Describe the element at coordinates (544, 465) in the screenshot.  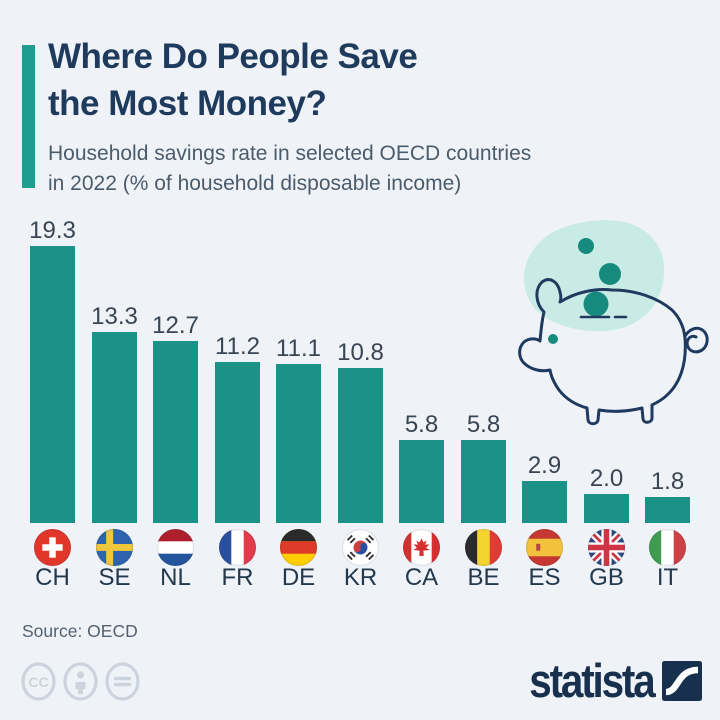
I see `bar-value-label: 2.9` at that location.